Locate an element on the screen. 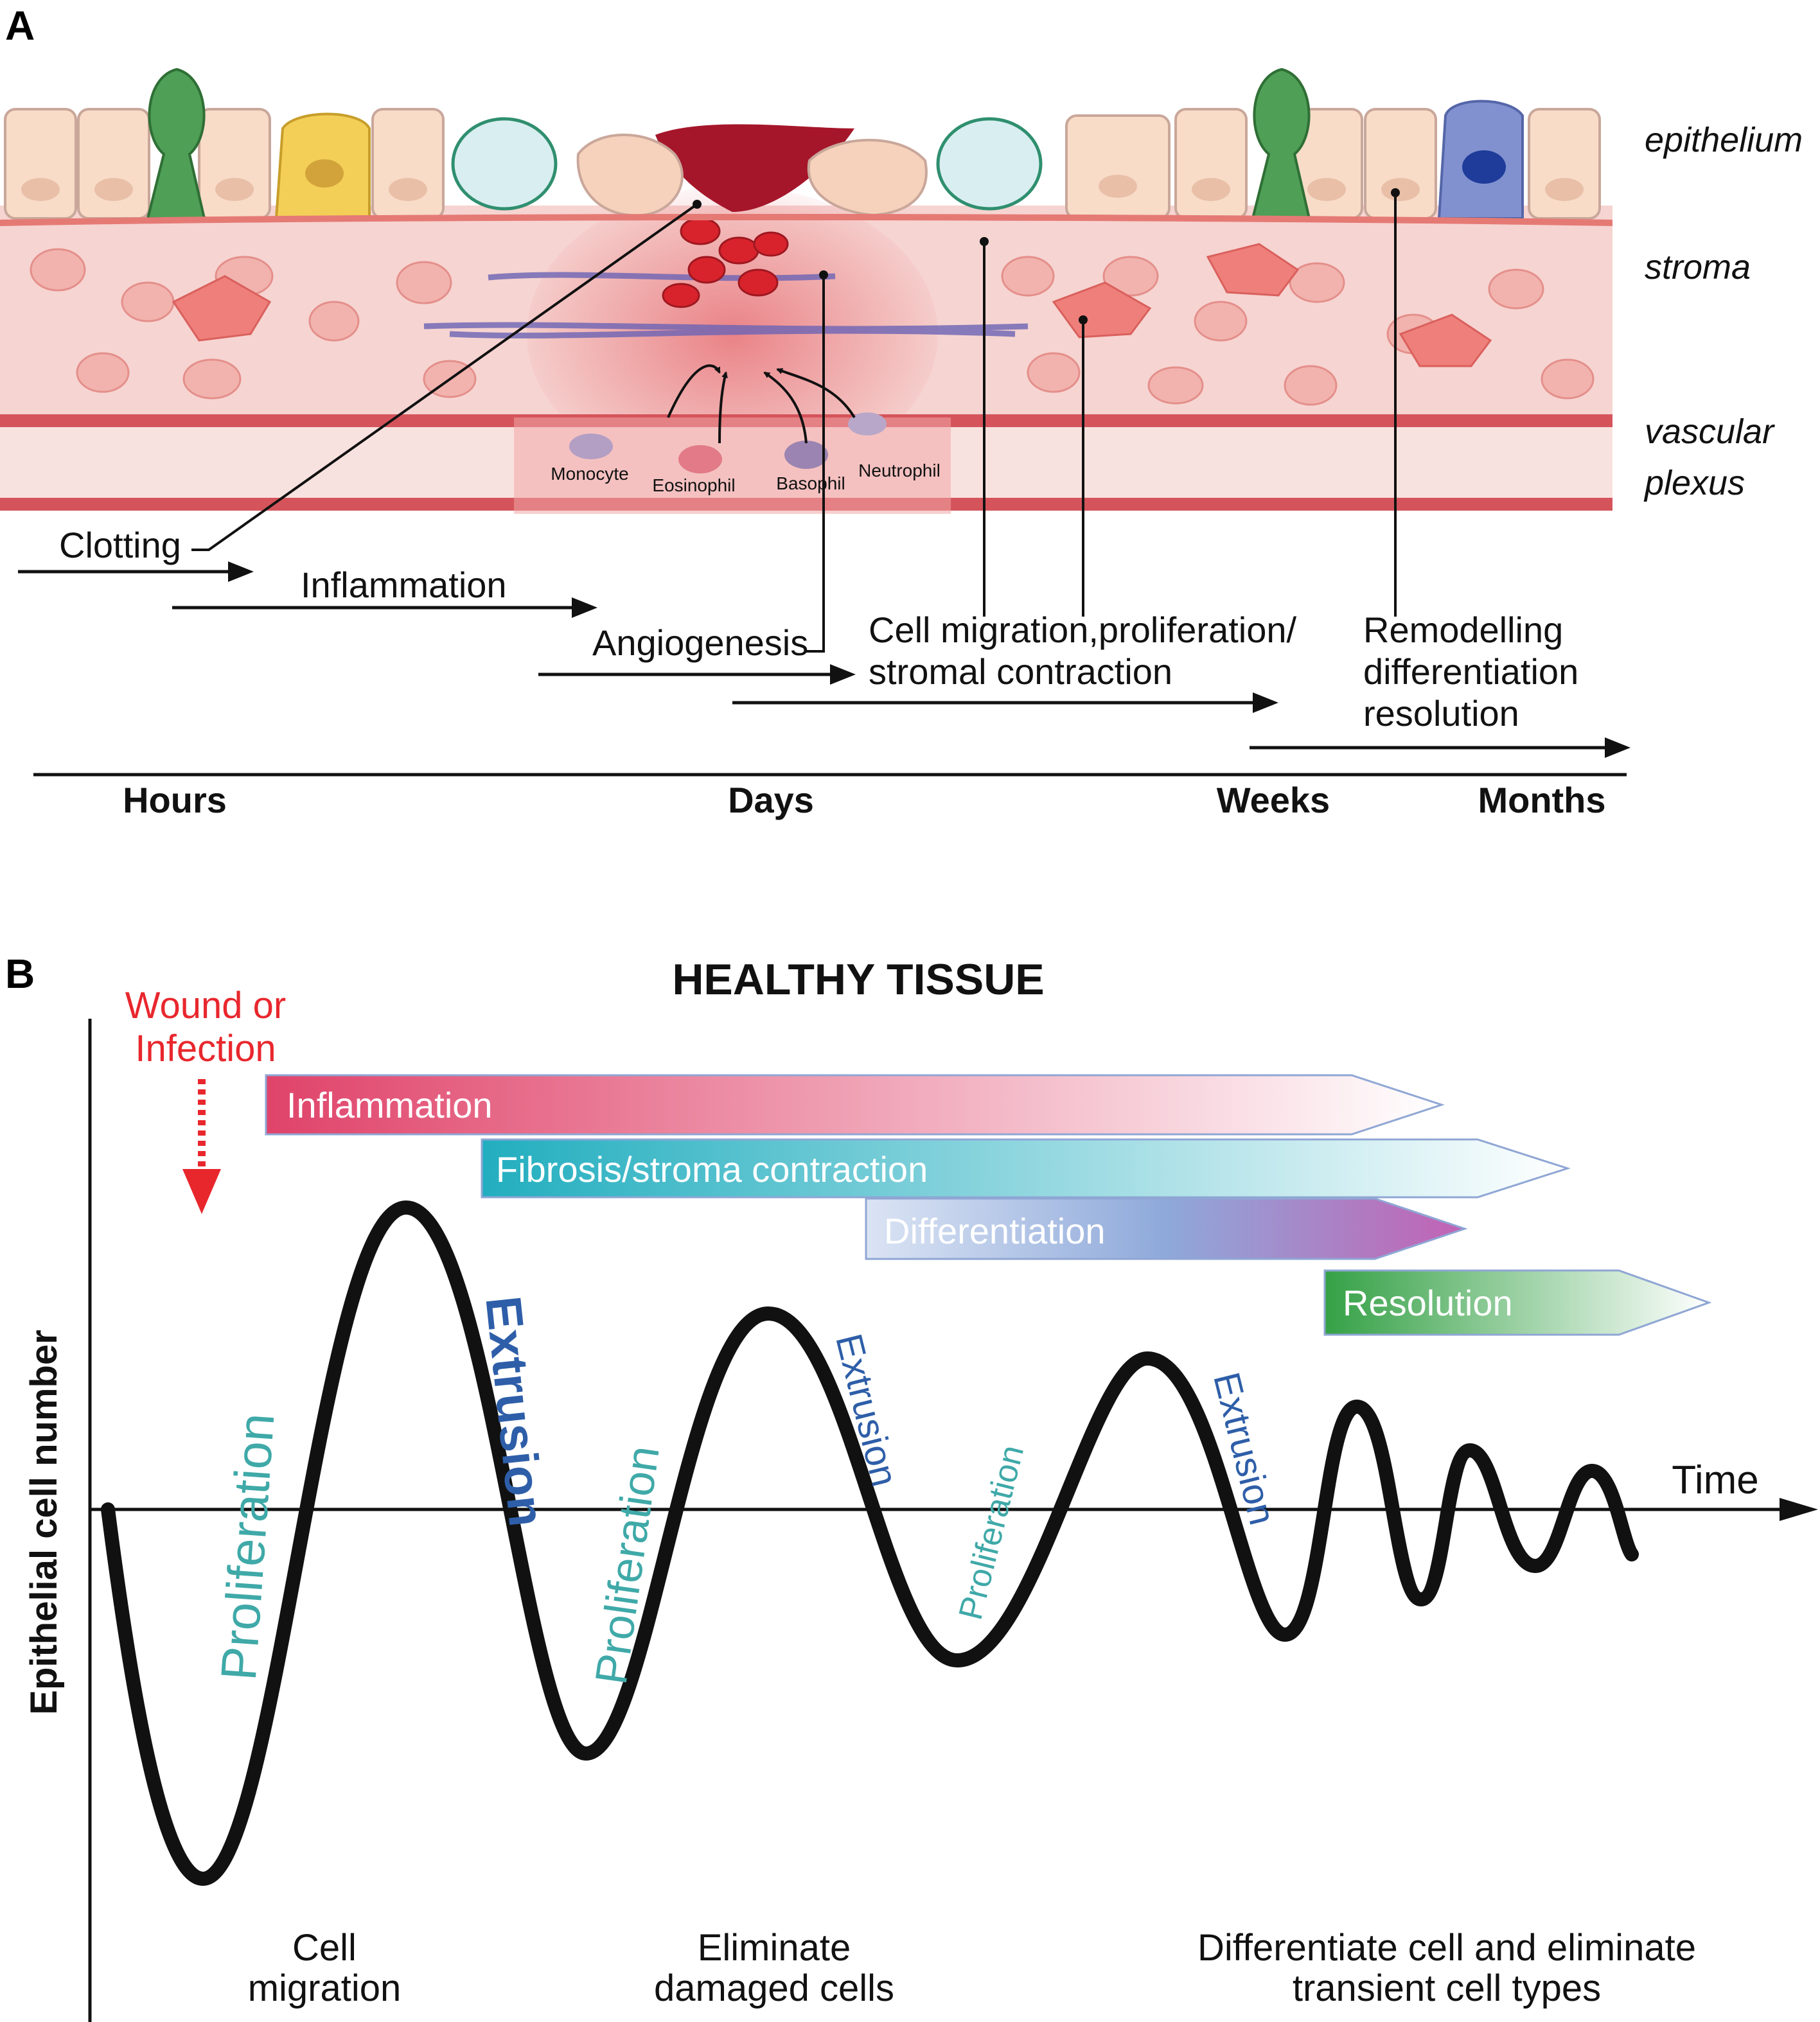 This screenshot has width=1820, height=2022. clotting-label: Clotting is located at coordinates (120, 545).